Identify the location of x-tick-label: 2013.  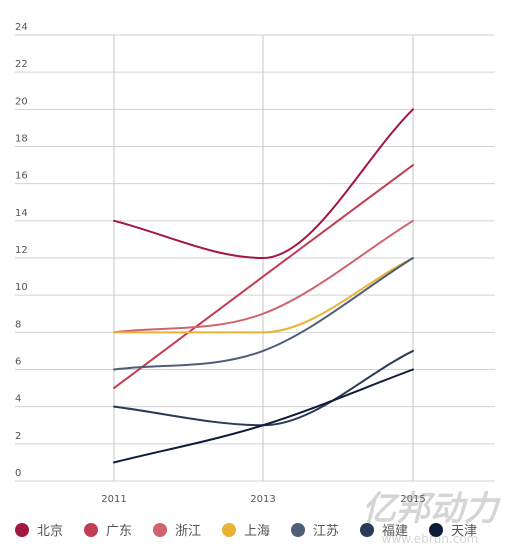
(262, 499).